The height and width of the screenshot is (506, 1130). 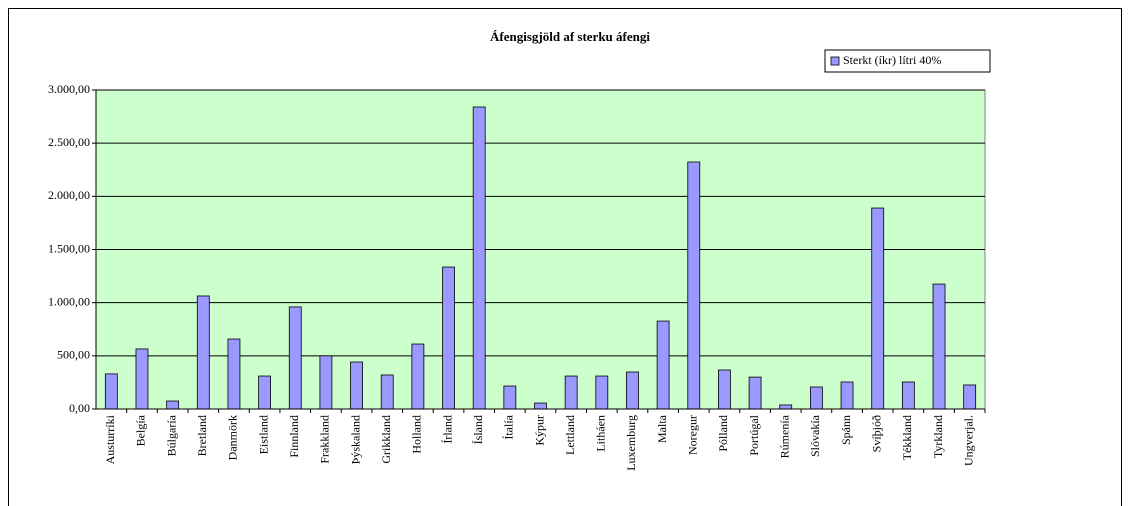 What do you see at coordinates (570, 36) in the screenshot?
I see `chart-title: Áfengisgjöld af sterku áfengi` at bounding box center [570, 36].